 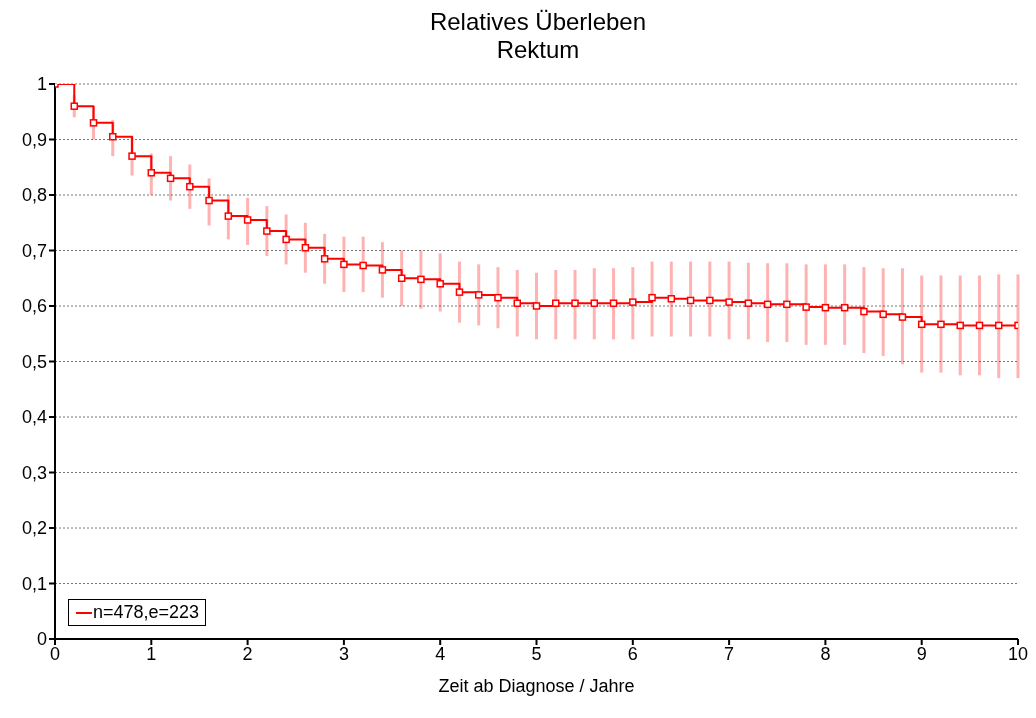 I want to click on y-tick-label: 0,1, so click(x=34, y=583).